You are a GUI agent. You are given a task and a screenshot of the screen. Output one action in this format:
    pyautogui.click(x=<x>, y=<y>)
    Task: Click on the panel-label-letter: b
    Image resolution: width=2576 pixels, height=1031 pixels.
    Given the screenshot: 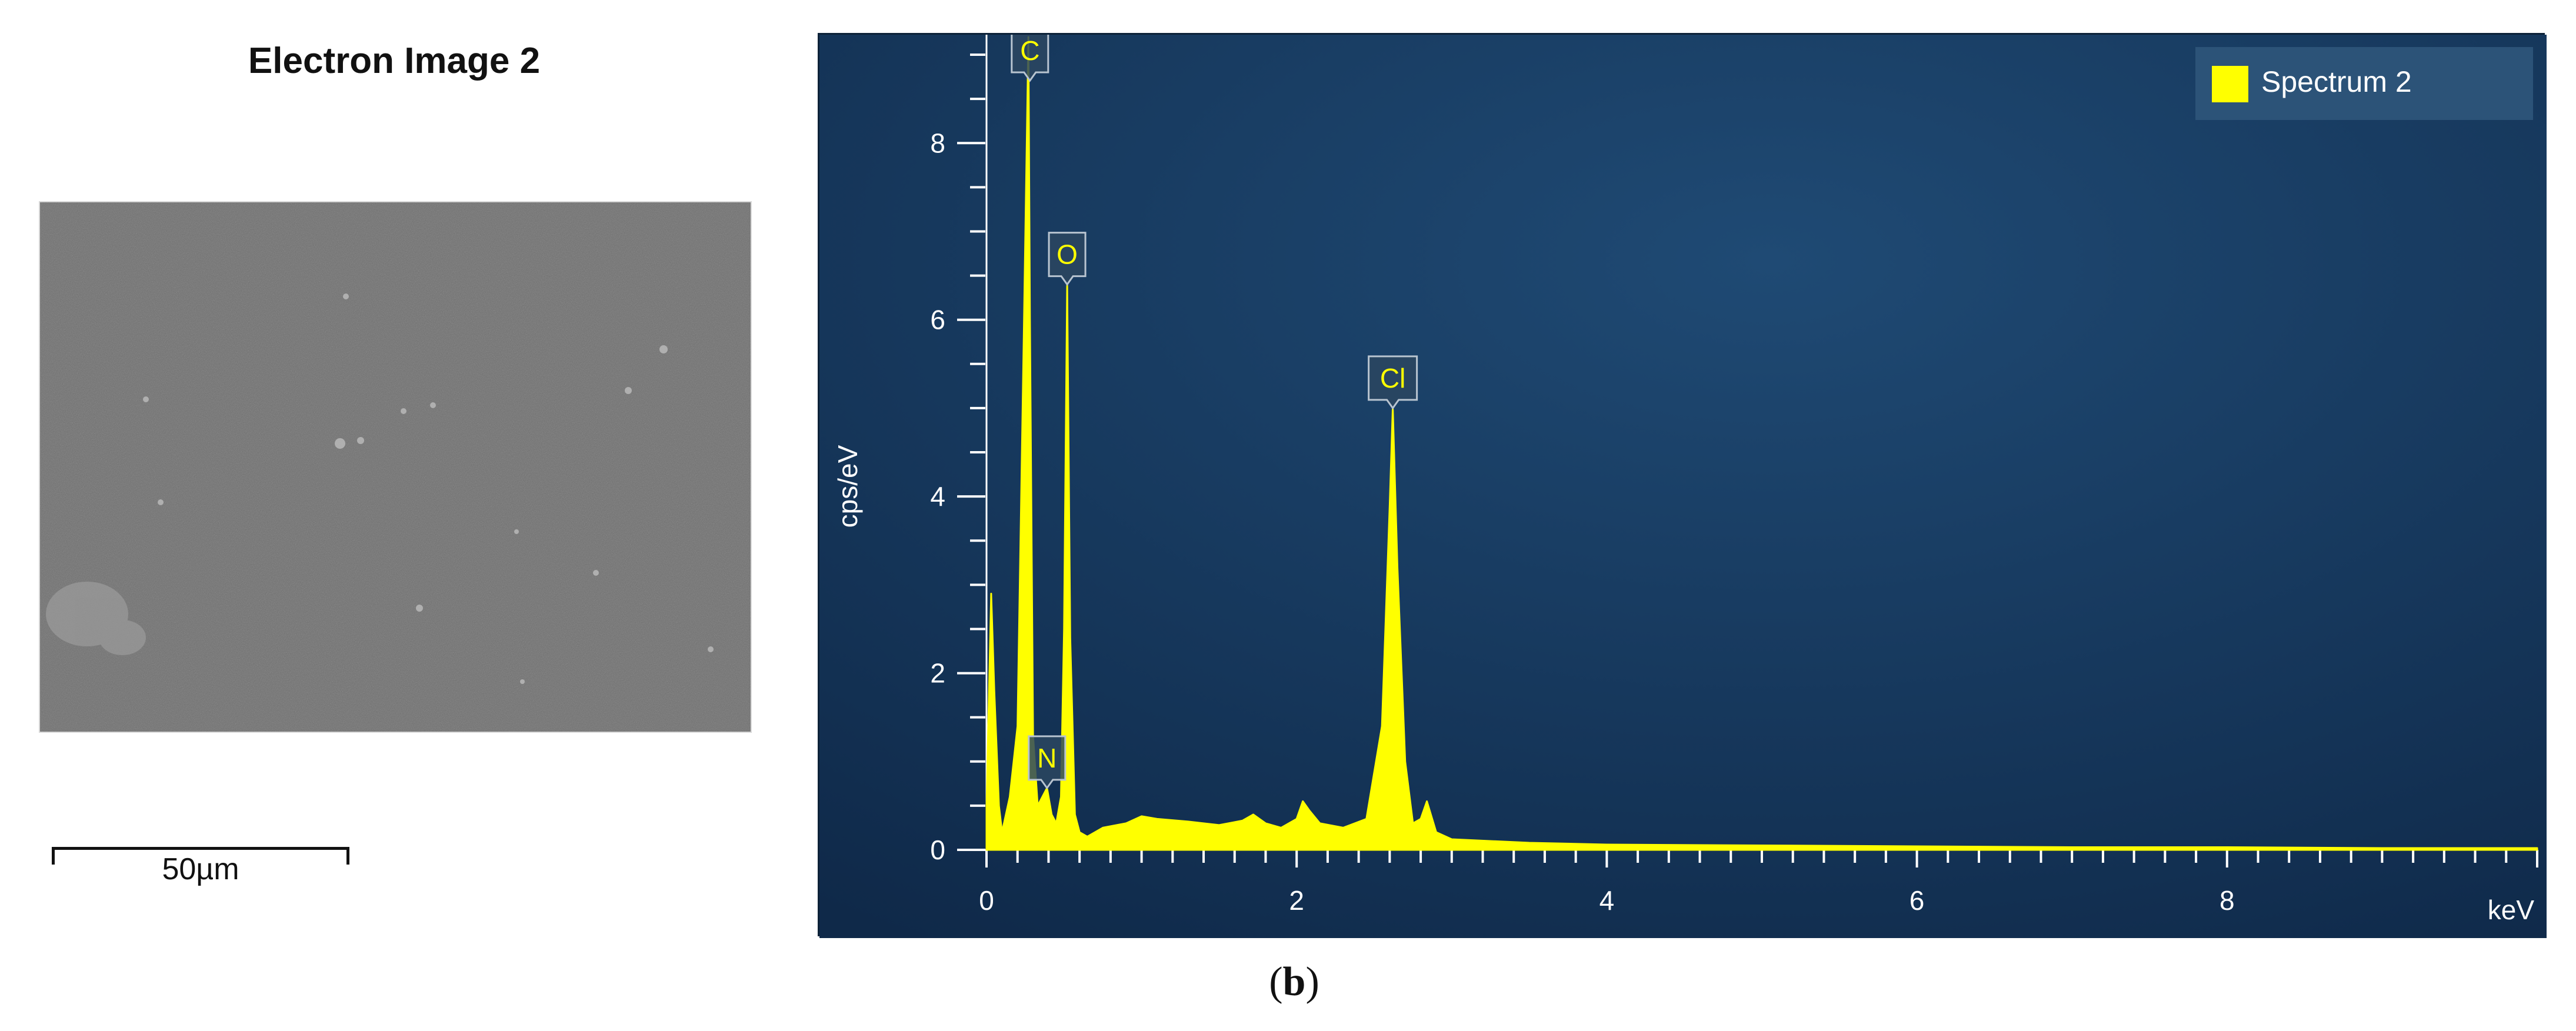 What is the action you would take?
    pyautogui.click(x=1294, y=982)
    